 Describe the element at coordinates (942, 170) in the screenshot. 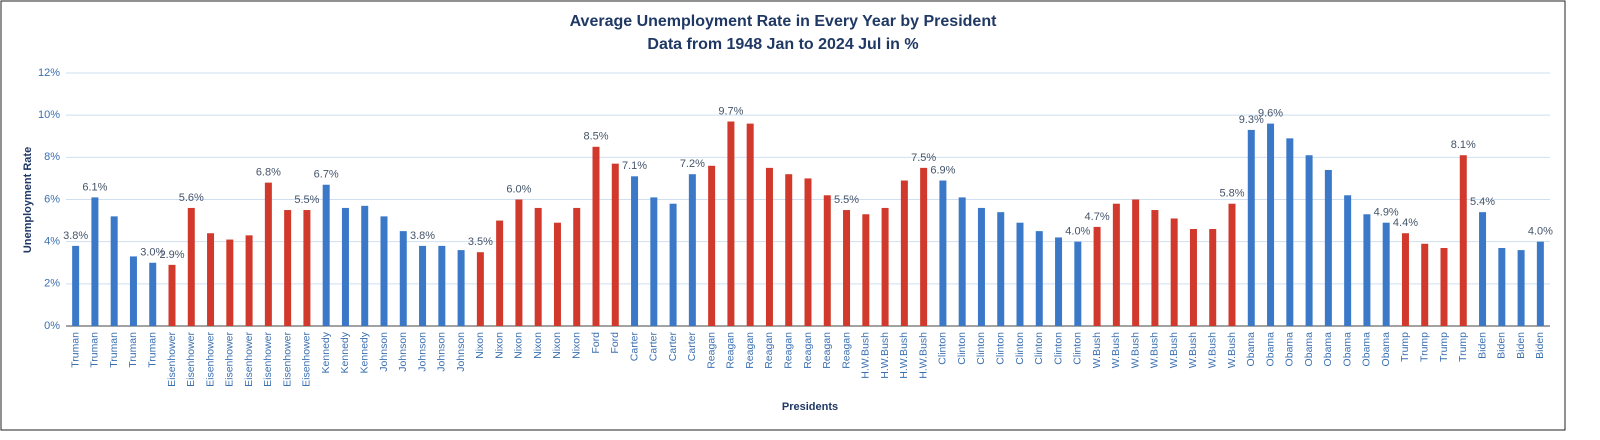

I see `data-label: 6.9%` at that location.